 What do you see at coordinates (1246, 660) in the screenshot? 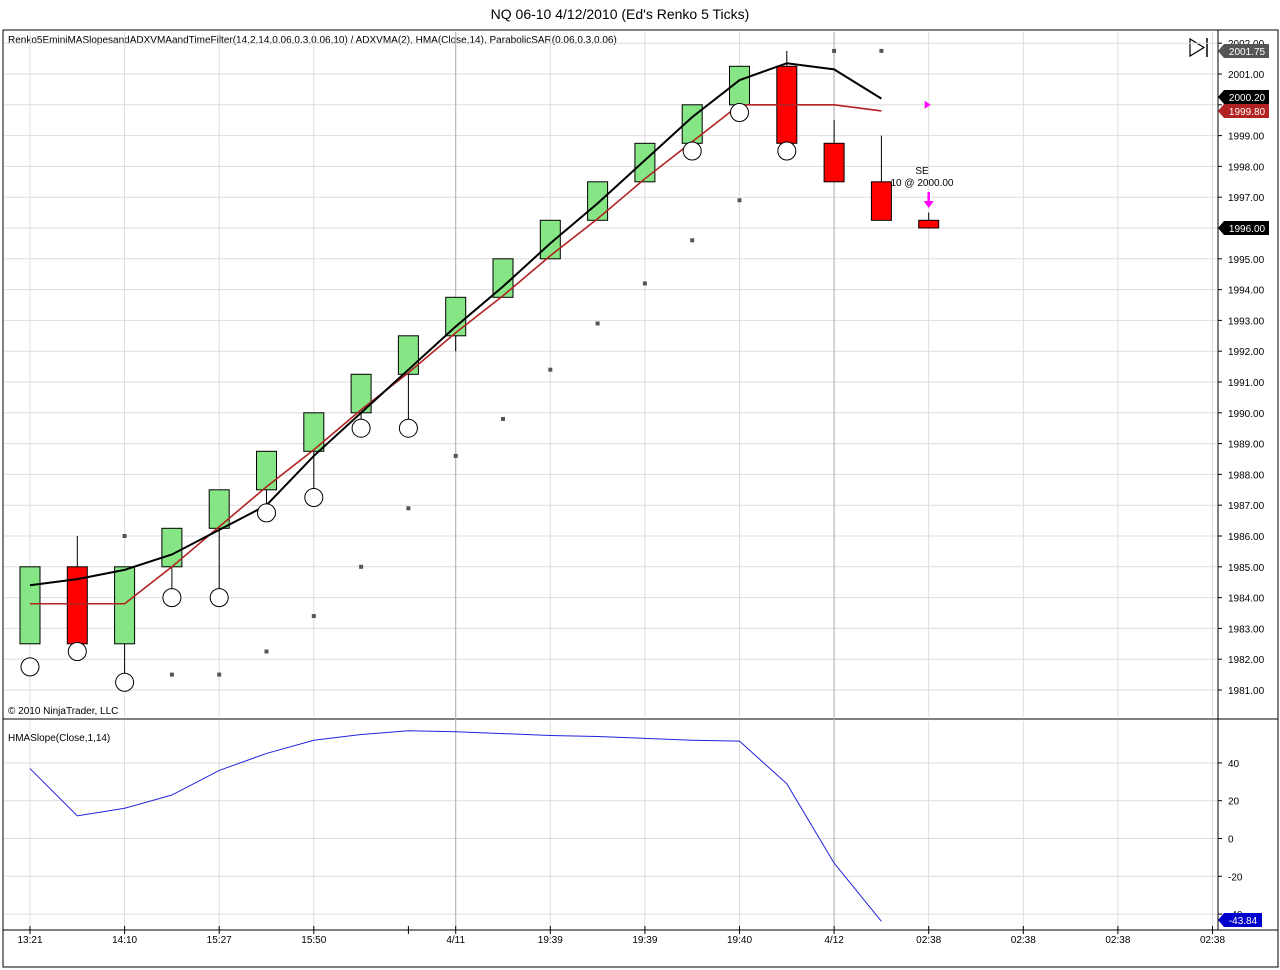
I see `price-tick-label: 1982.00` at bounding box center [1246, 660].